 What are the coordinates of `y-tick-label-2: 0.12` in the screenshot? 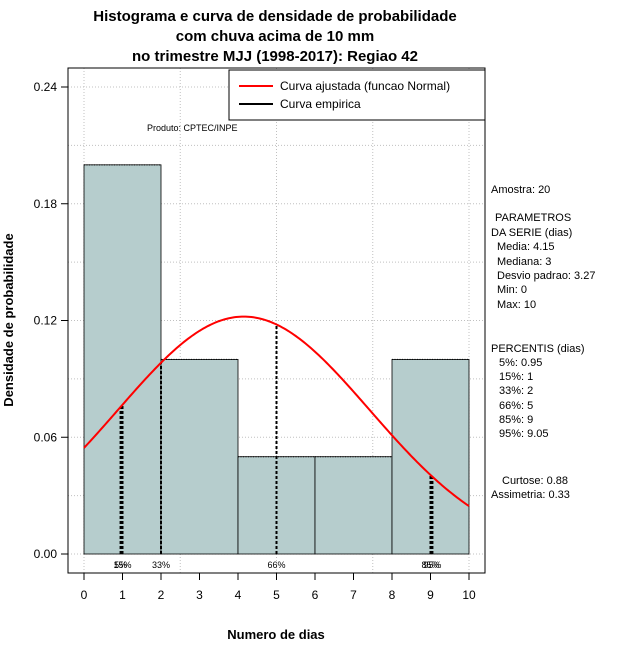 It's located at (46, 321).